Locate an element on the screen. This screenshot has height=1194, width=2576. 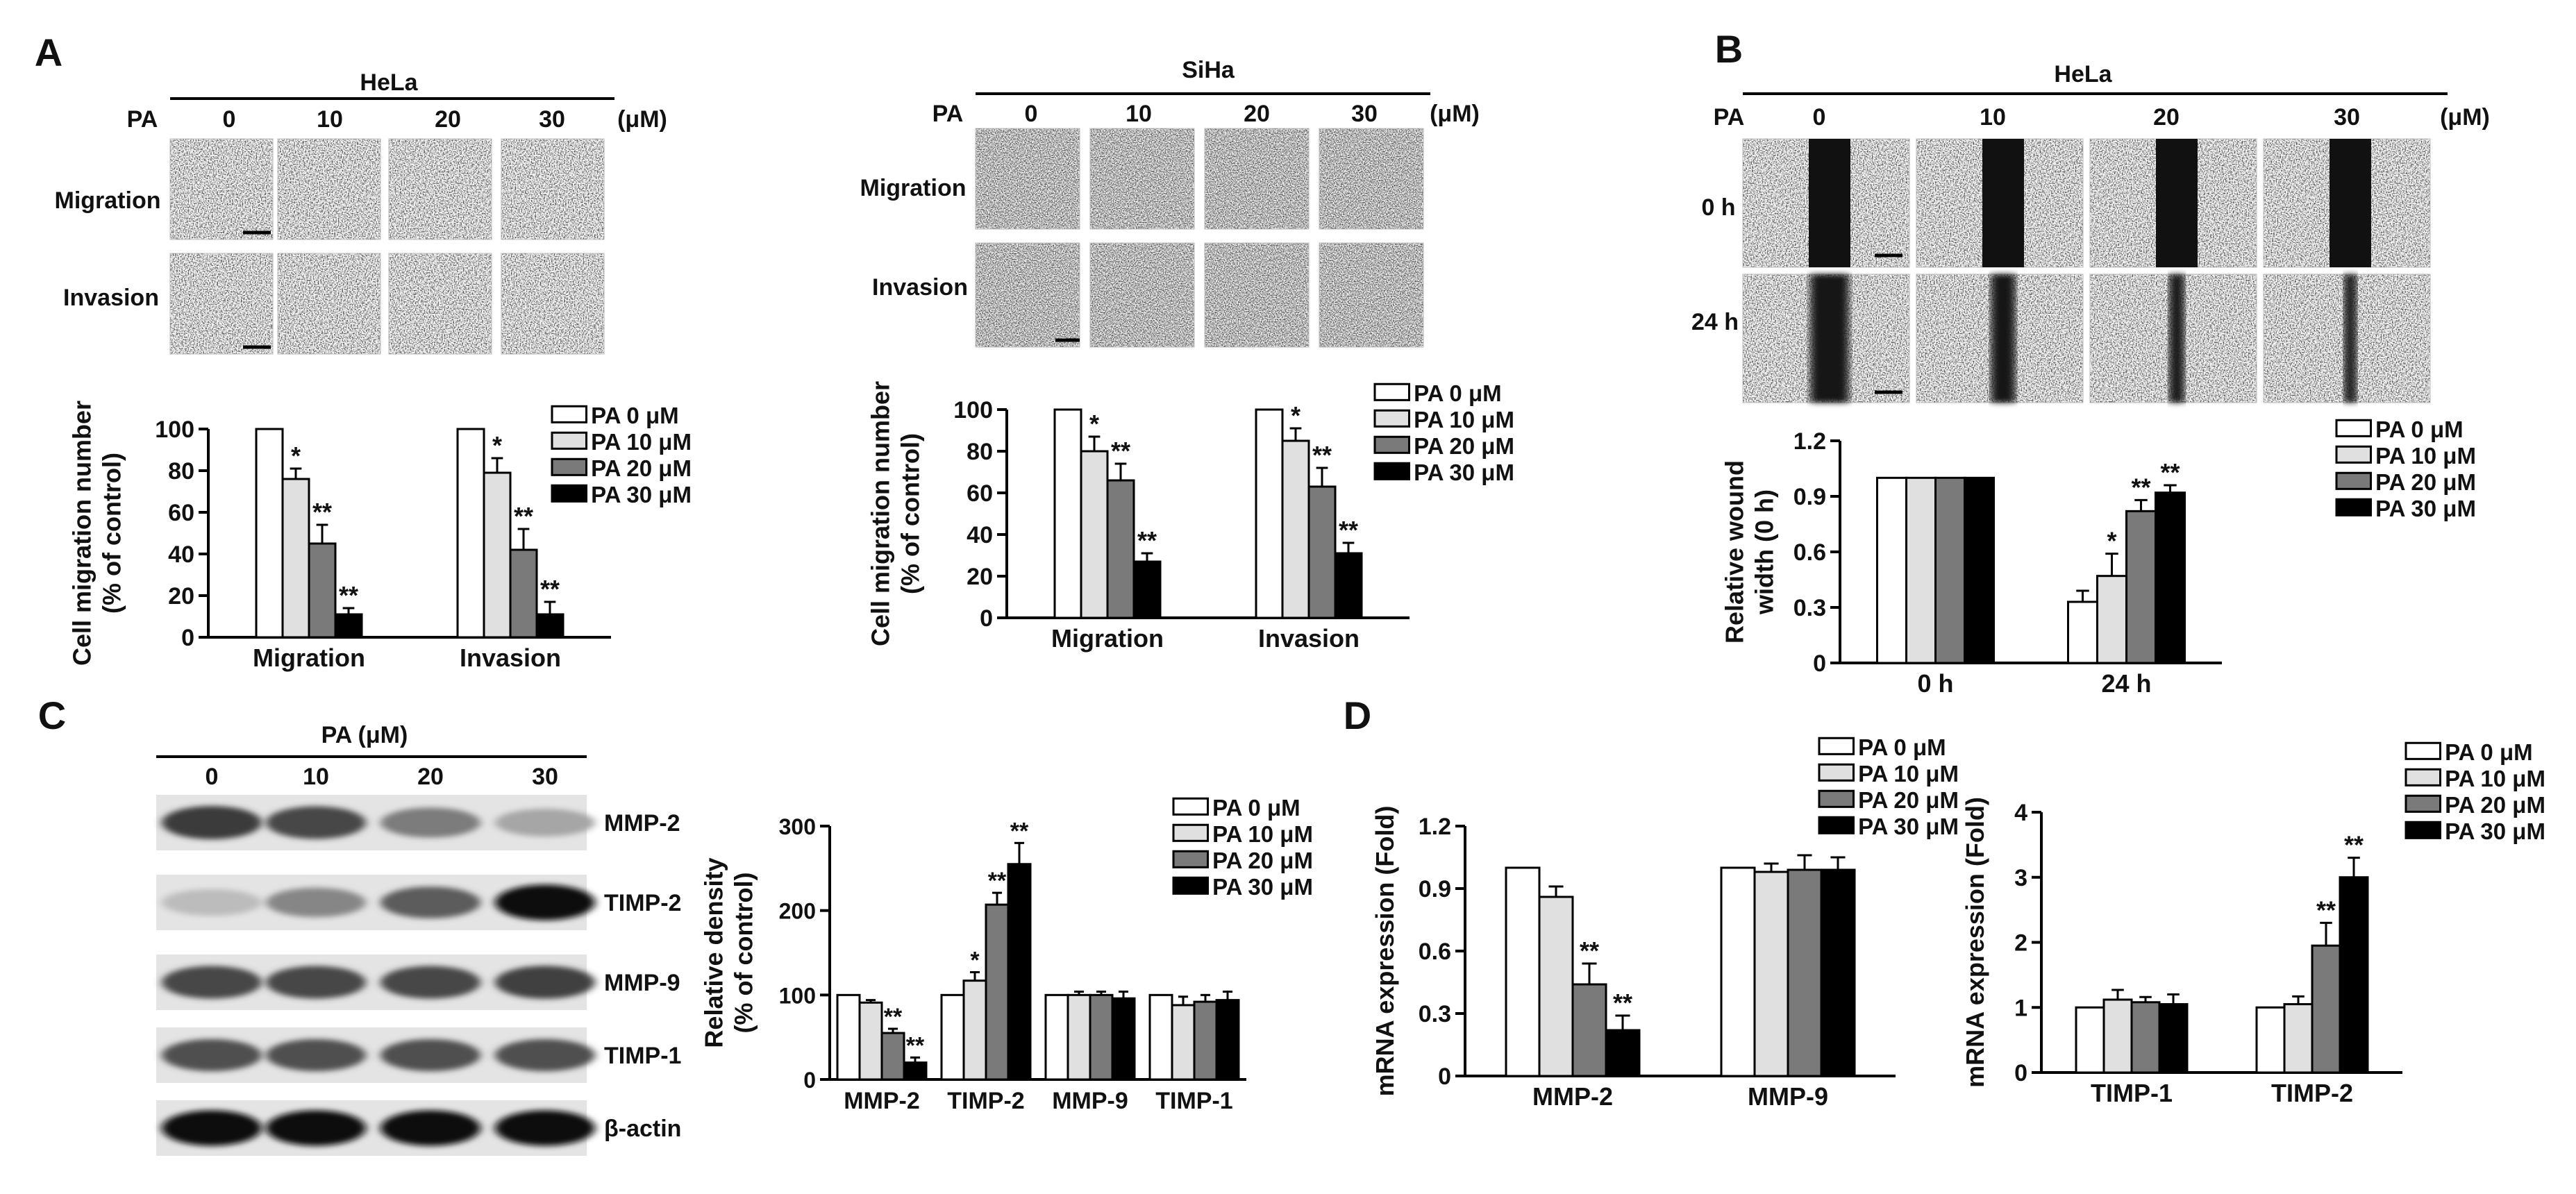
panel-letter-A: A is located at coordinates (48, 52).